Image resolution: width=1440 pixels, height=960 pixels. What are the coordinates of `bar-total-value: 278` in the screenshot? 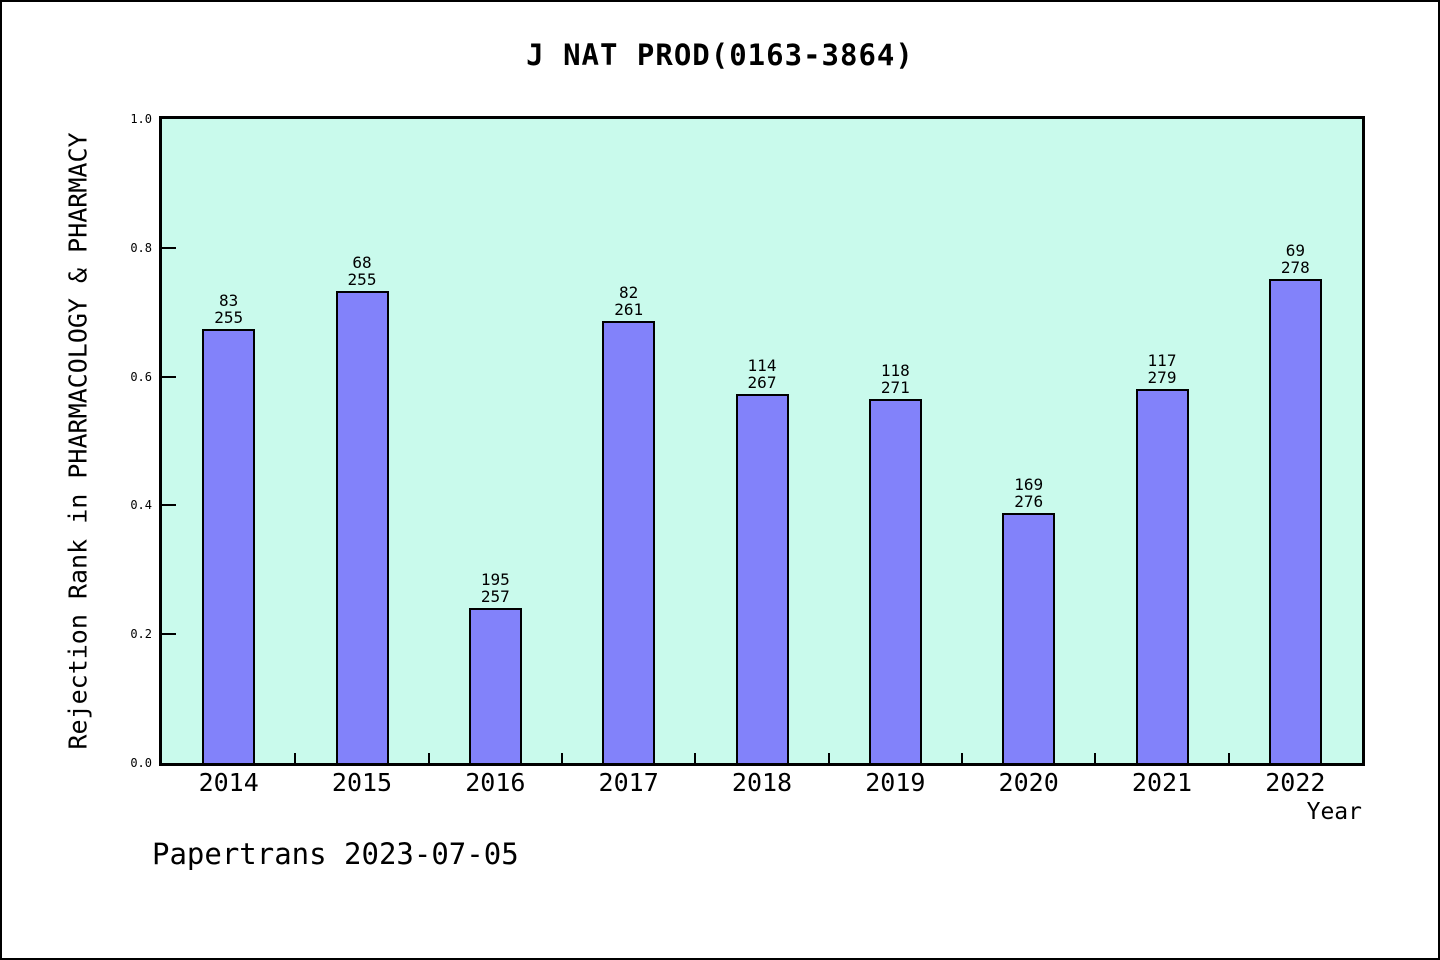 It's located at (1295, 267).